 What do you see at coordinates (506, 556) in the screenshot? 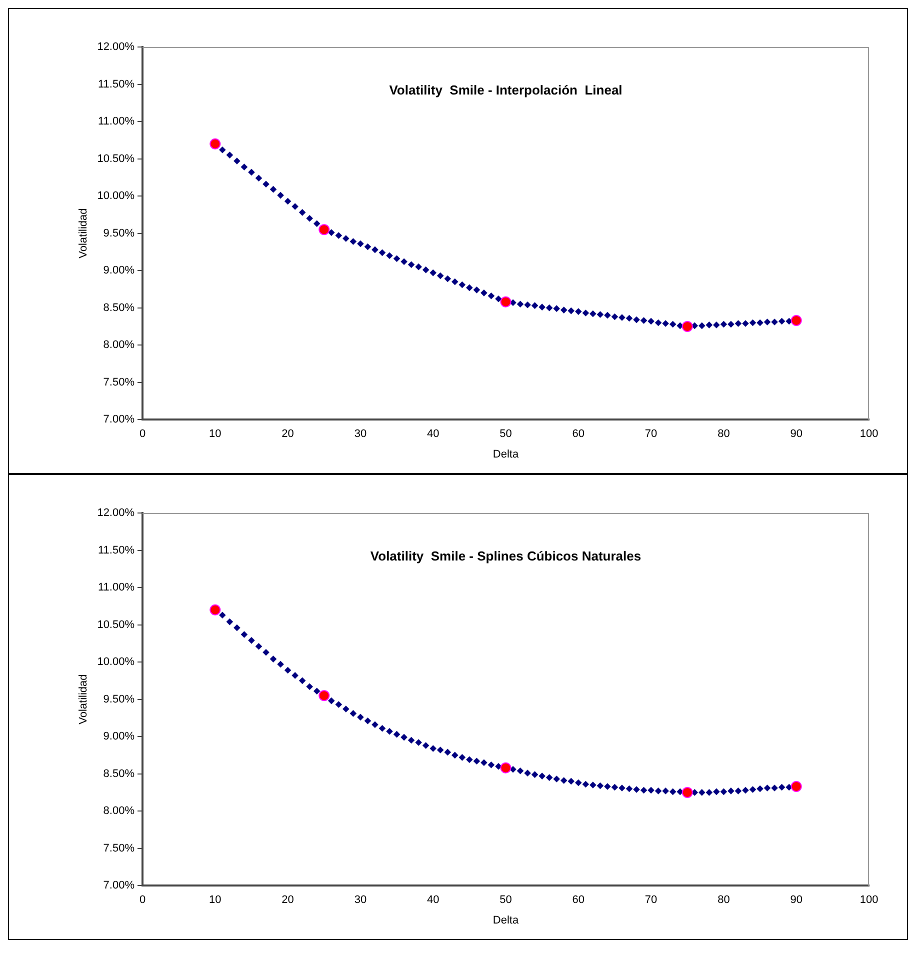
I see `text: Volatility Smile - Splines Cúbicos Naturales` at bounding box center [506, 556].